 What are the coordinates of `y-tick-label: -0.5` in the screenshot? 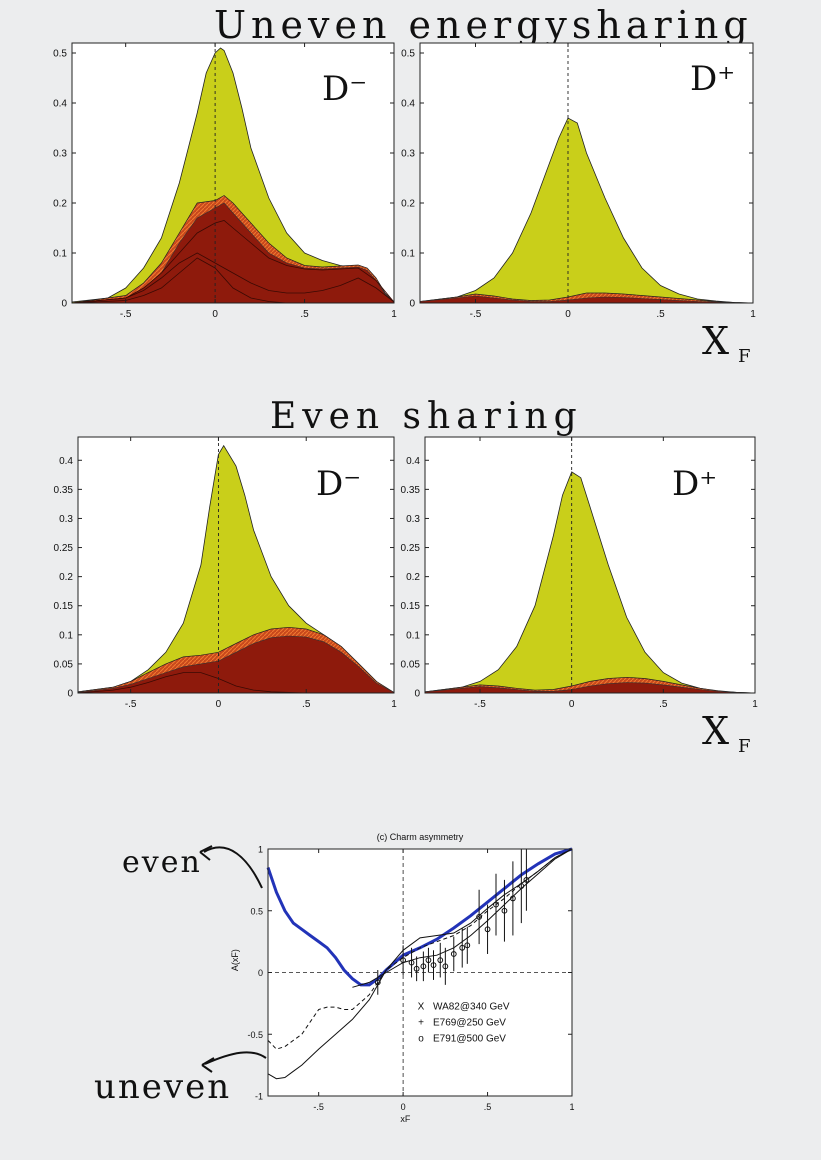 It's located at (255, 1035).